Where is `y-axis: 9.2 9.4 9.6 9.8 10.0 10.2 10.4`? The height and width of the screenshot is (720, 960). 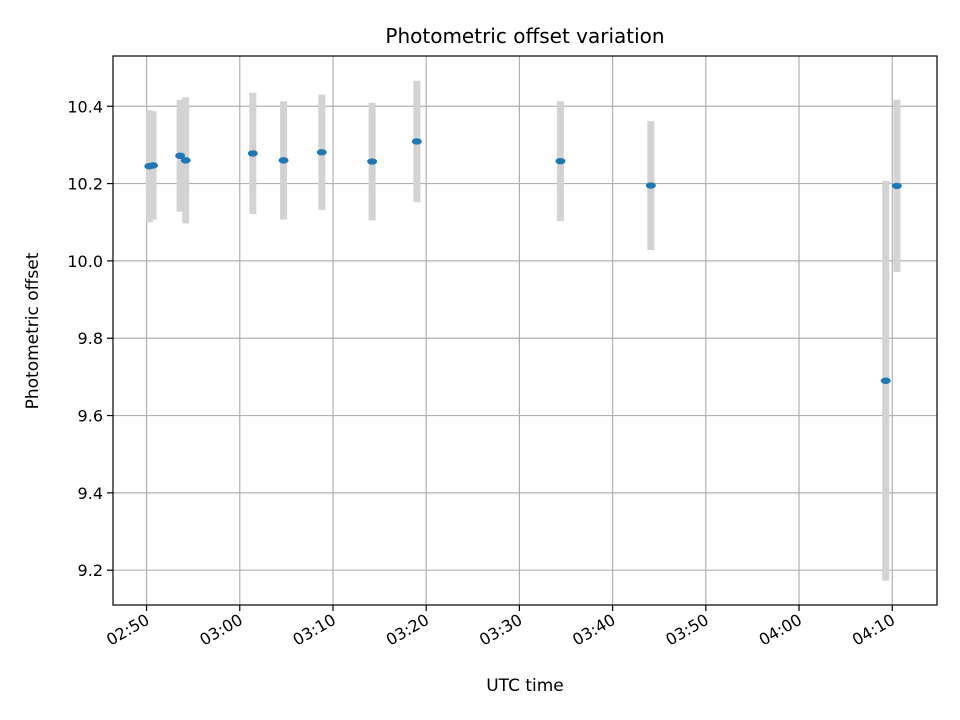
y-axis: 9.2 9.4 9.6 9.8 10.0 10.2 10.4 is located at coordinates (90, 338).